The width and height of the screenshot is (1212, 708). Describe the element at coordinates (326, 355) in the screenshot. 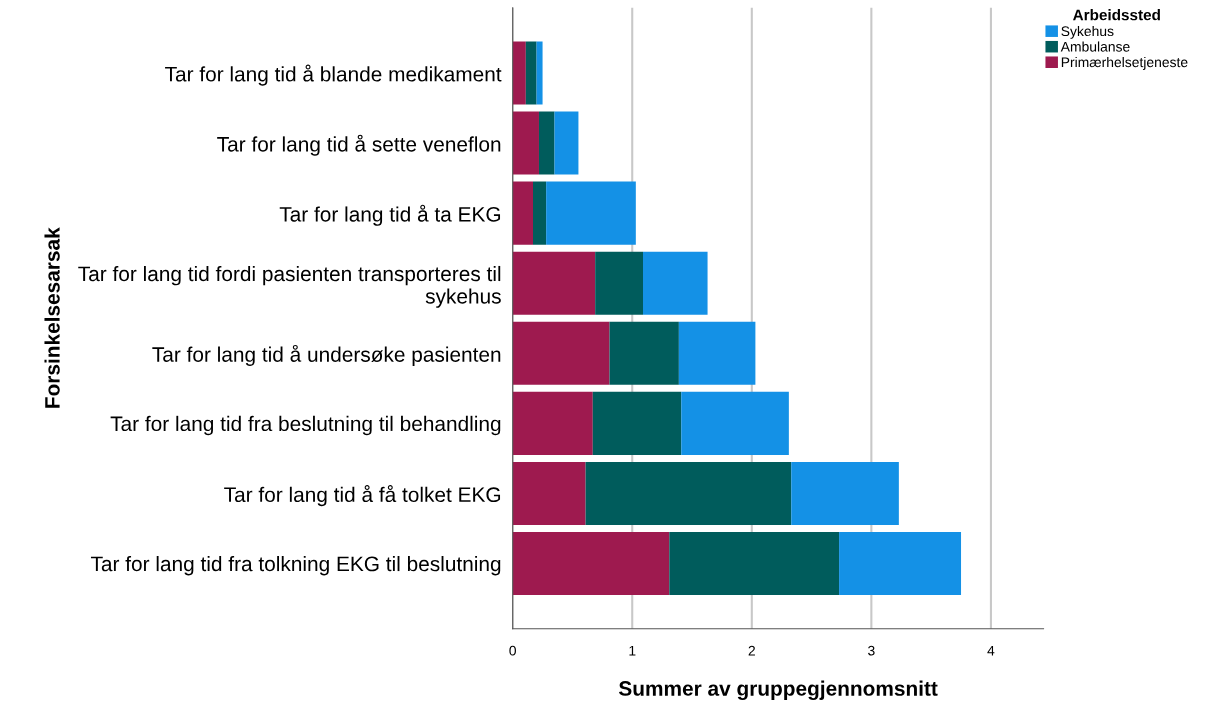

I see `y-tick-label: Tar for lang tid å undersøke pasienten` at that location.